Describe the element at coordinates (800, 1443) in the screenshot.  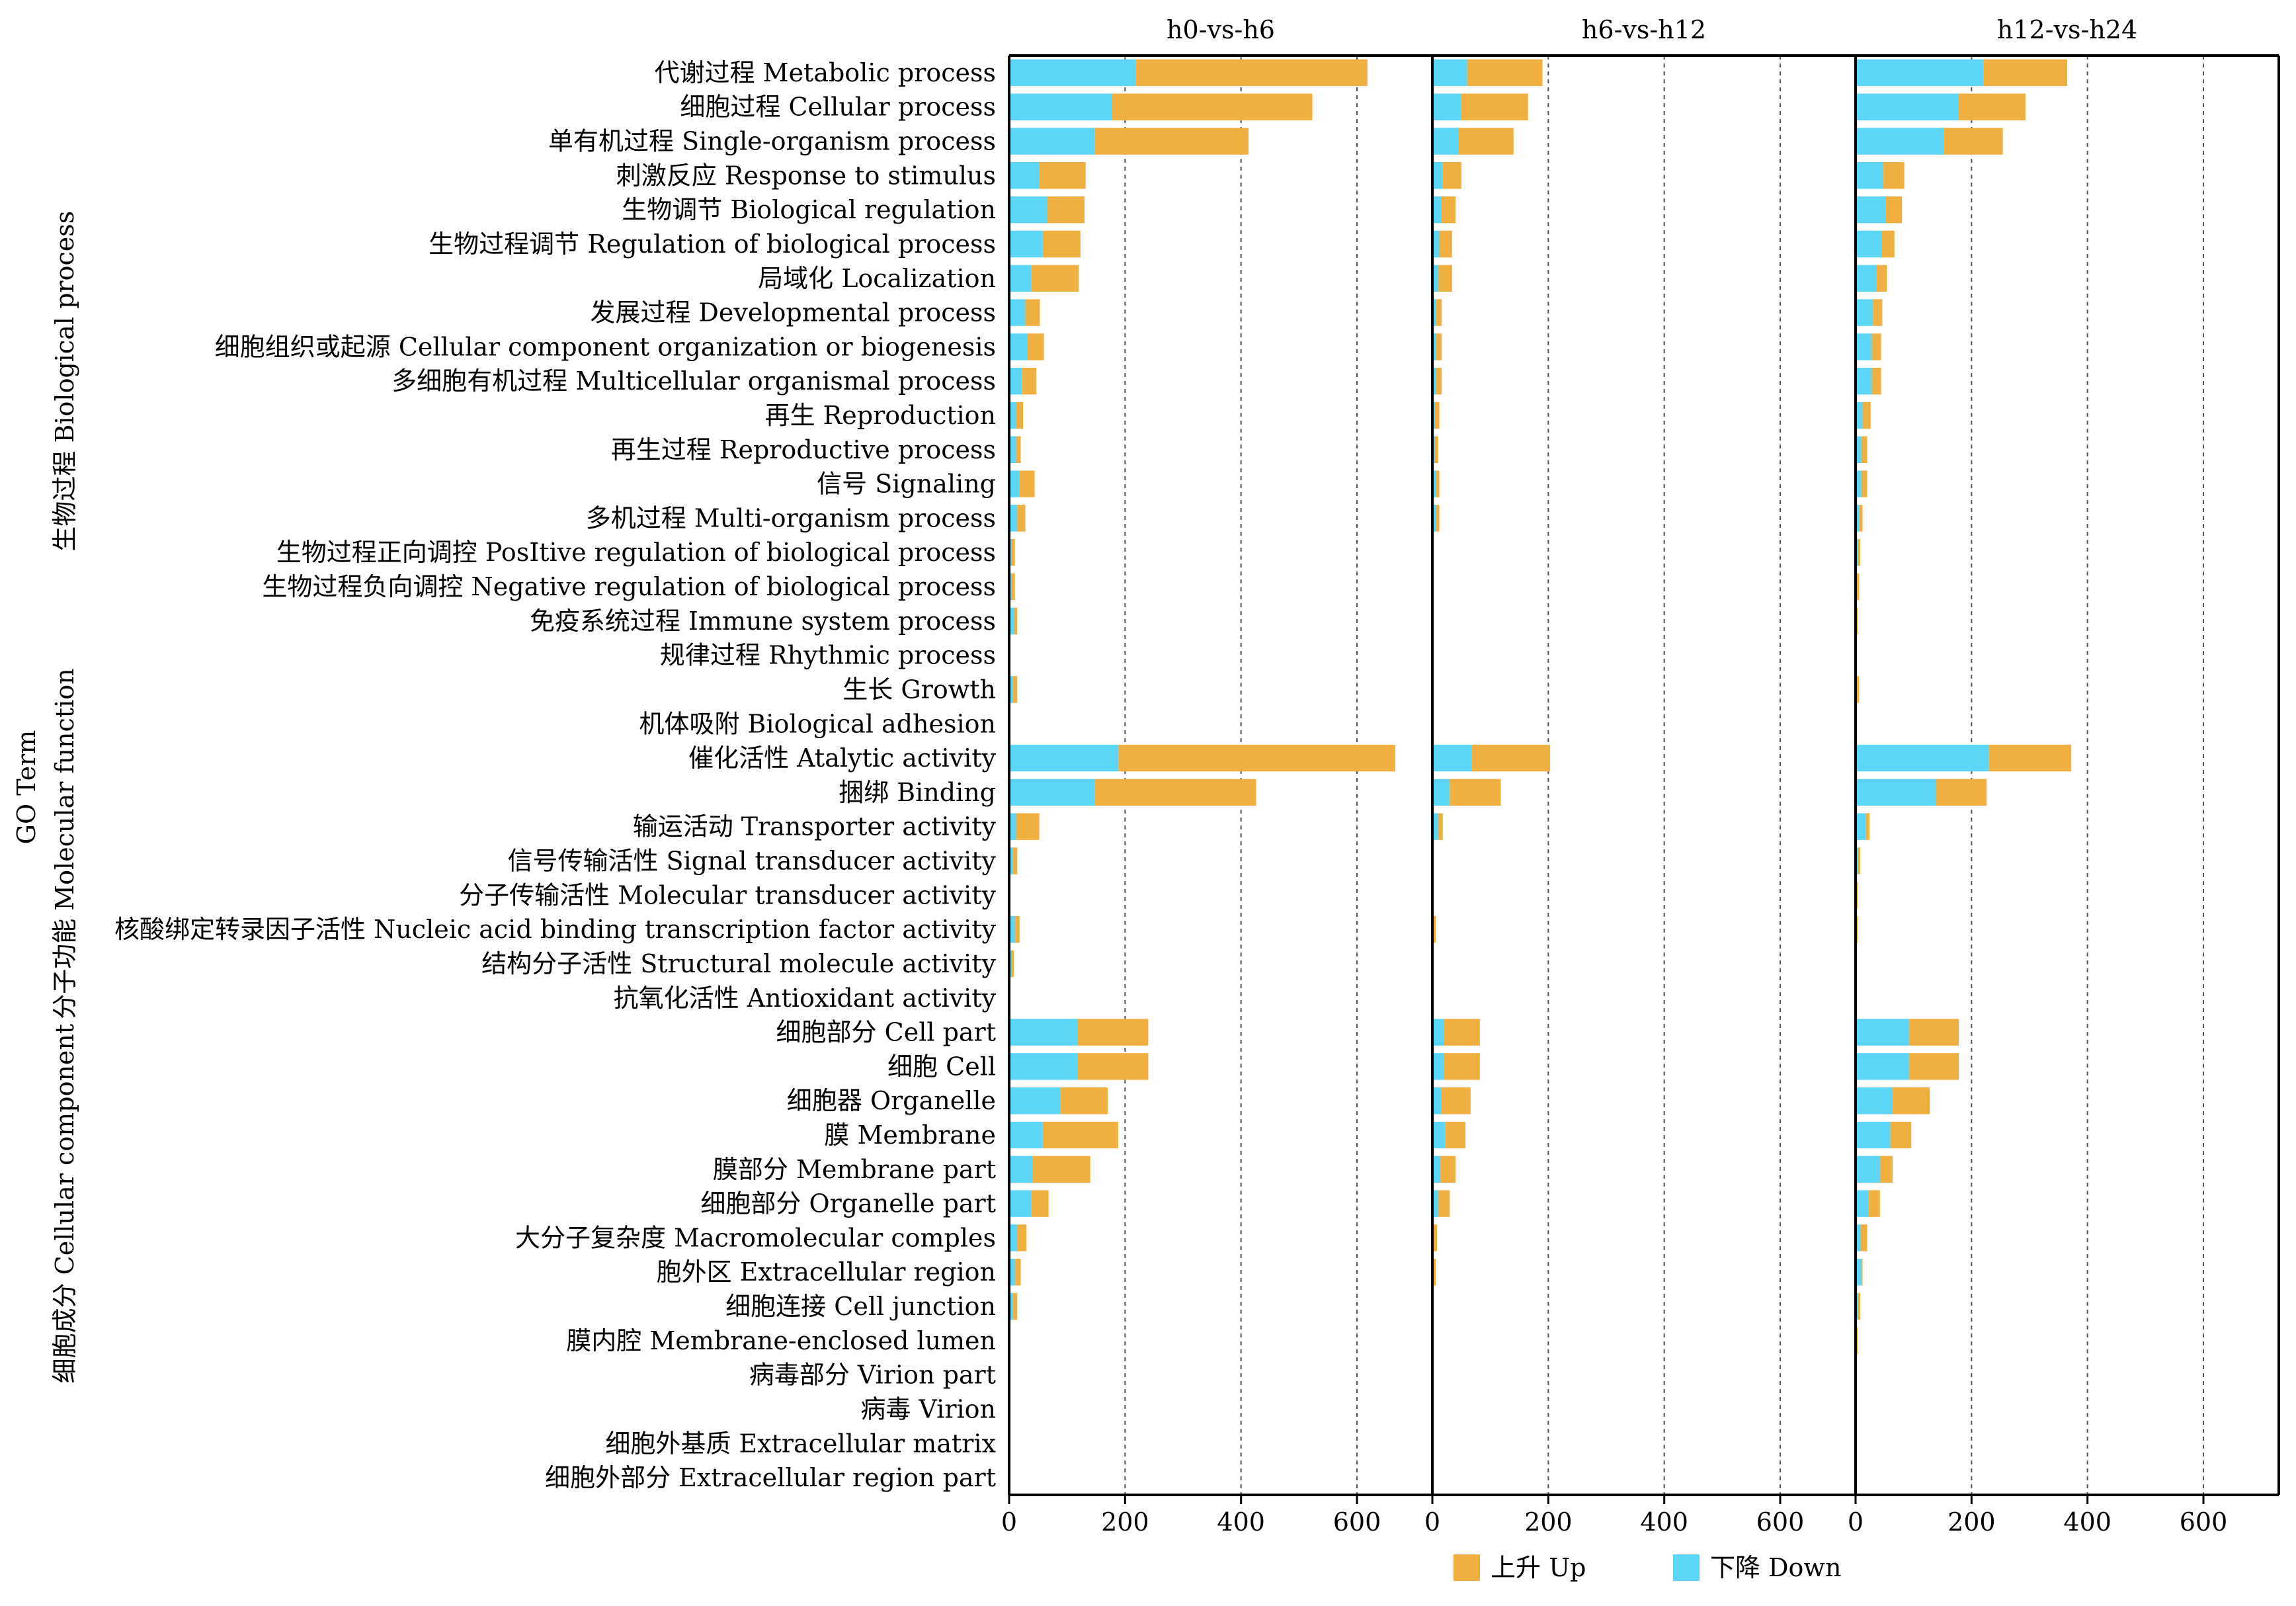
I see `category-label: 细胞外基质 Extracellular matrix` at that location.